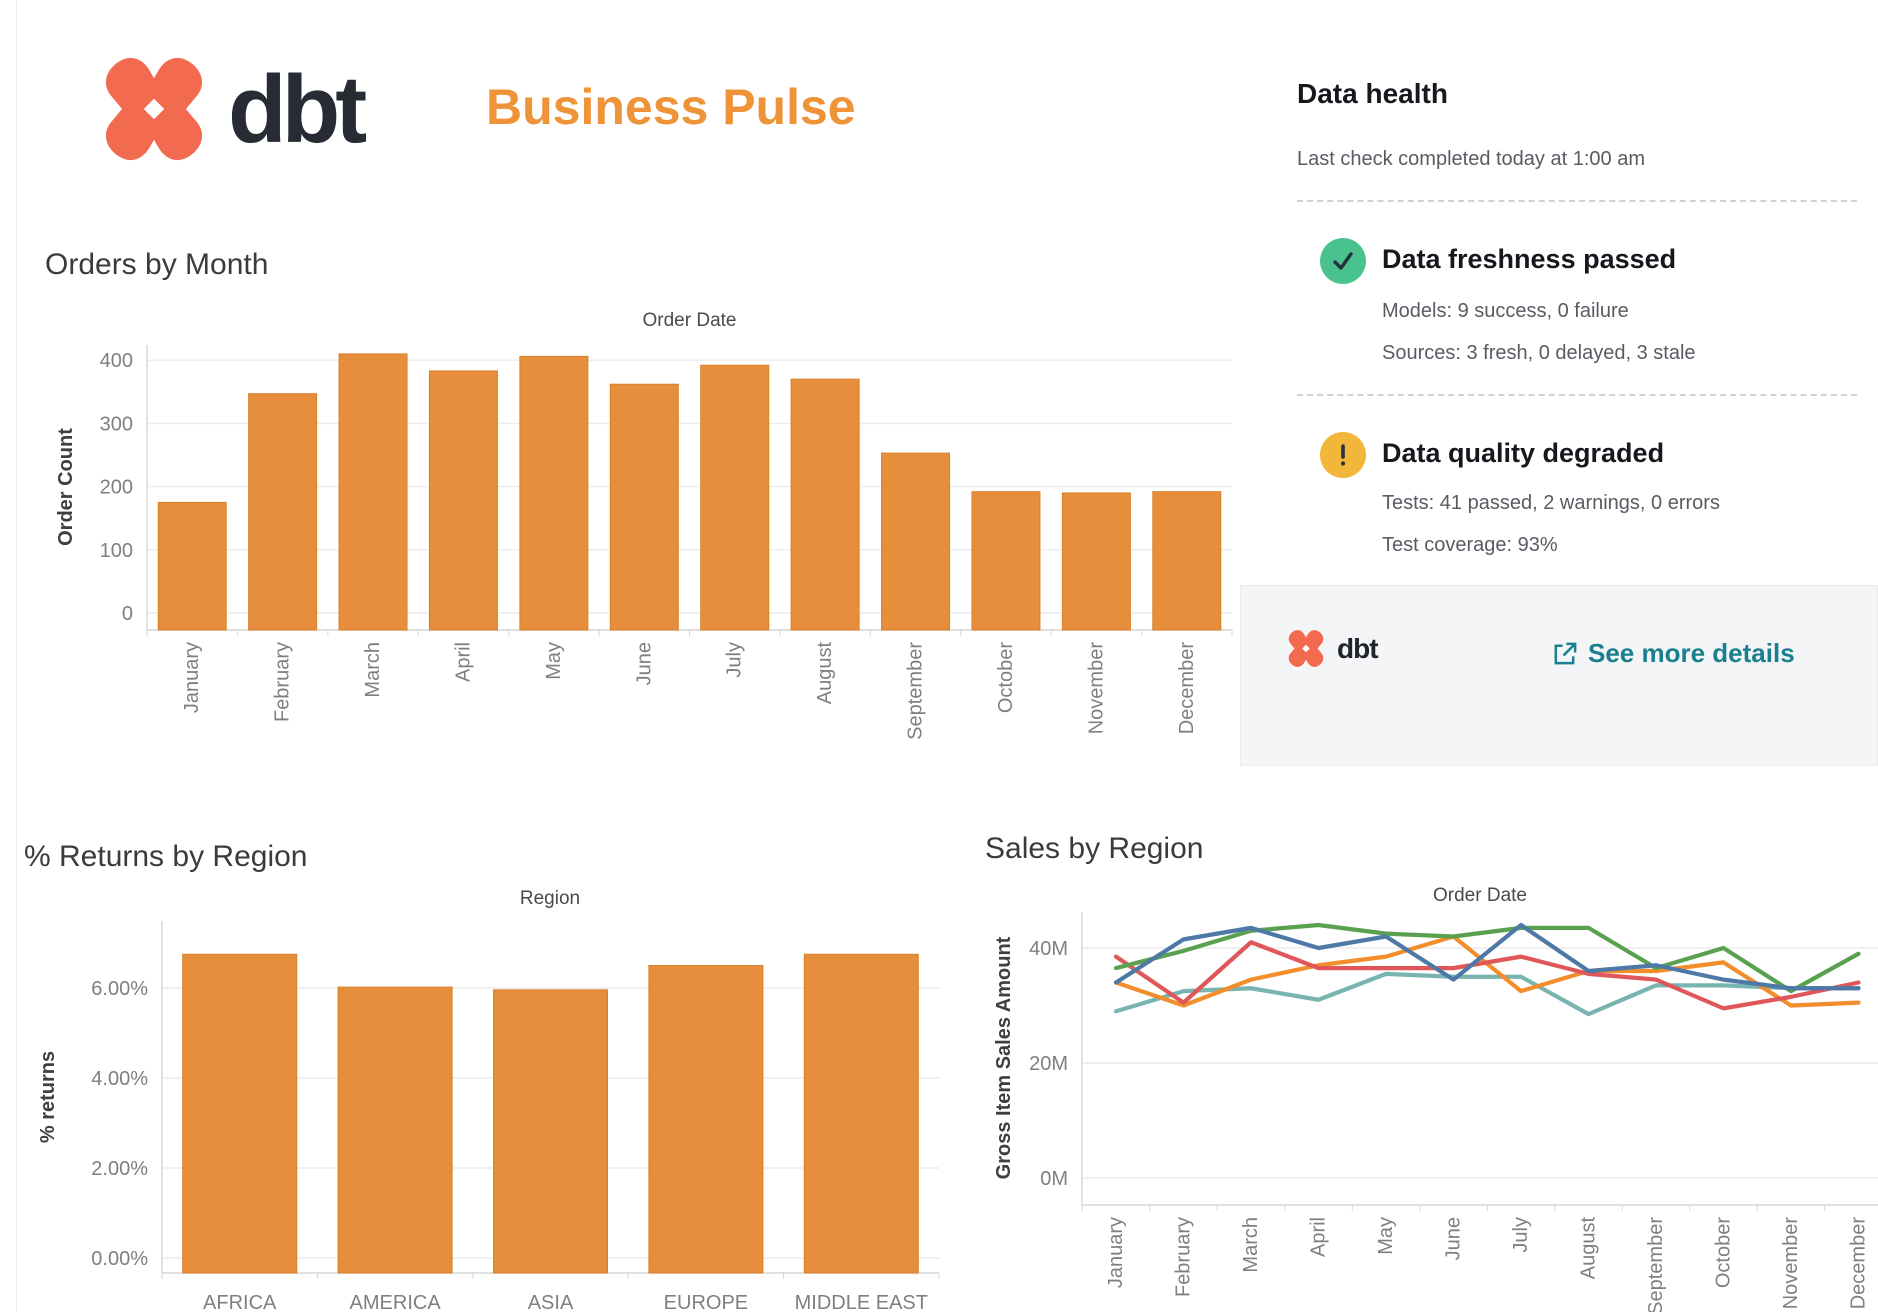 This screenshot has height=1312, width=1878. I want to click on bar-december, so click(1187, 561).